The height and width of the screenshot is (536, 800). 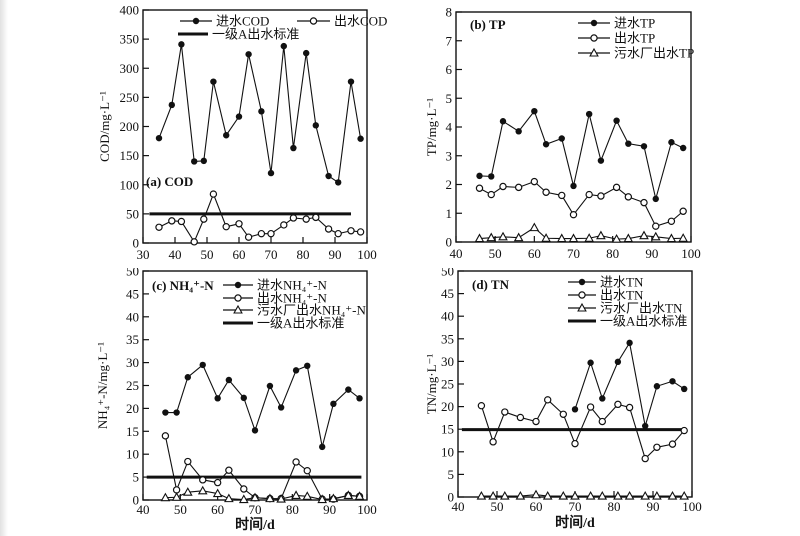 I want to click on x-tick-label: 30, so click(x=143, y=254).